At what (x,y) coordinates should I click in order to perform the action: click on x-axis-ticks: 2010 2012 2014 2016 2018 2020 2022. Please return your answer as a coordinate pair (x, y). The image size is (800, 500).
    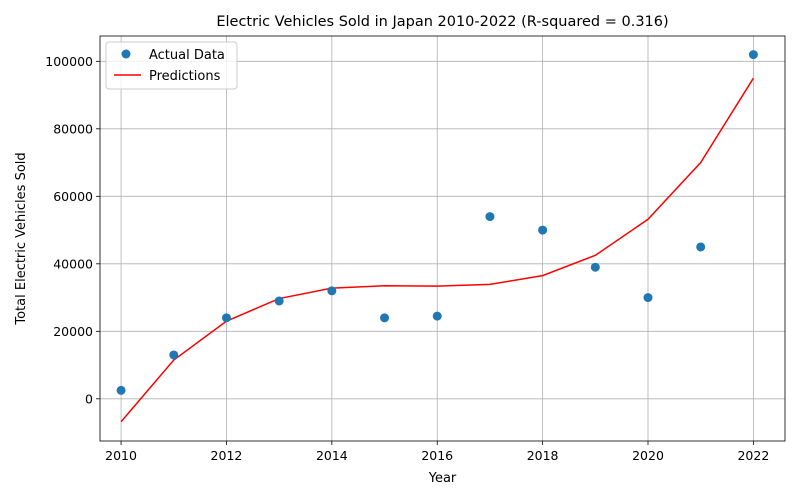
    Looking at the image, I should click on (437, 452).